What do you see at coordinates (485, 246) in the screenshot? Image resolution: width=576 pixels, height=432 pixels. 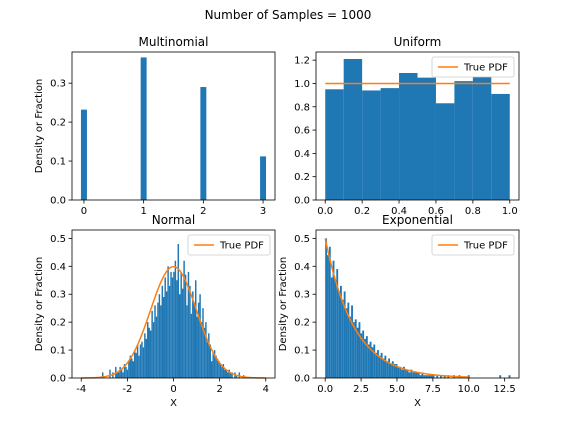 I see `legend-label: True PDF` at bounding box center [485, 246].